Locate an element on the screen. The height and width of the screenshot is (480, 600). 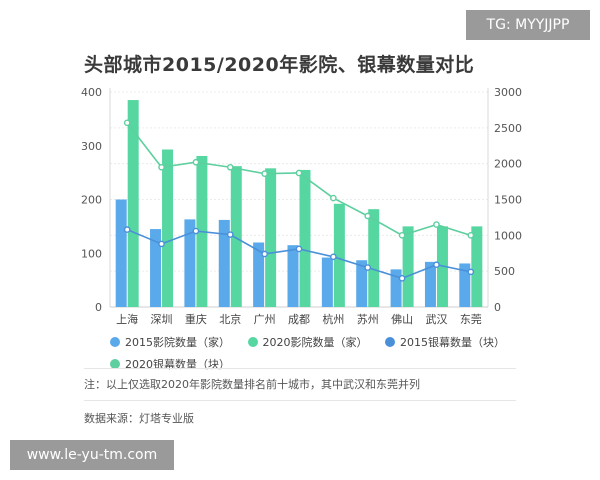
watermark-bottom-left: www.le-yu-tm.com is located at coordinates (92, 455).